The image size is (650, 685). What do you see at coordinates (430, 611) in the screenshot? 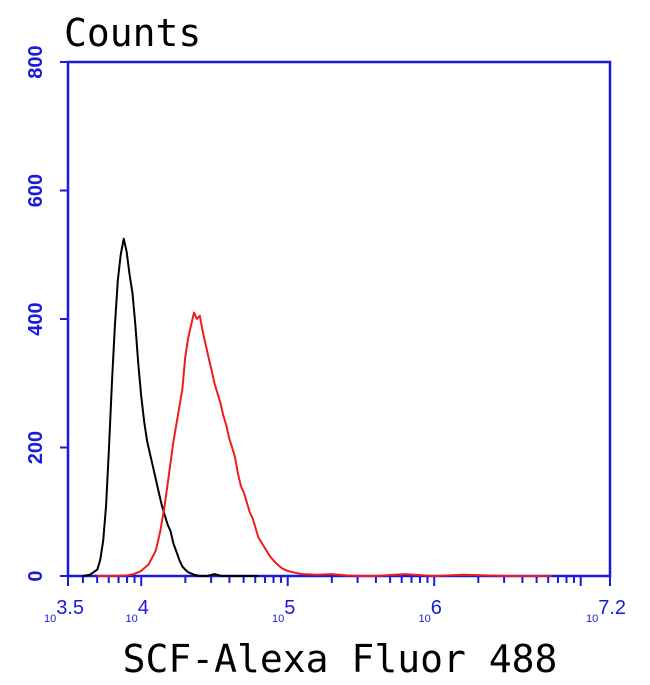
I see `x-tick-label: 106` at bounding box center [430, 611].